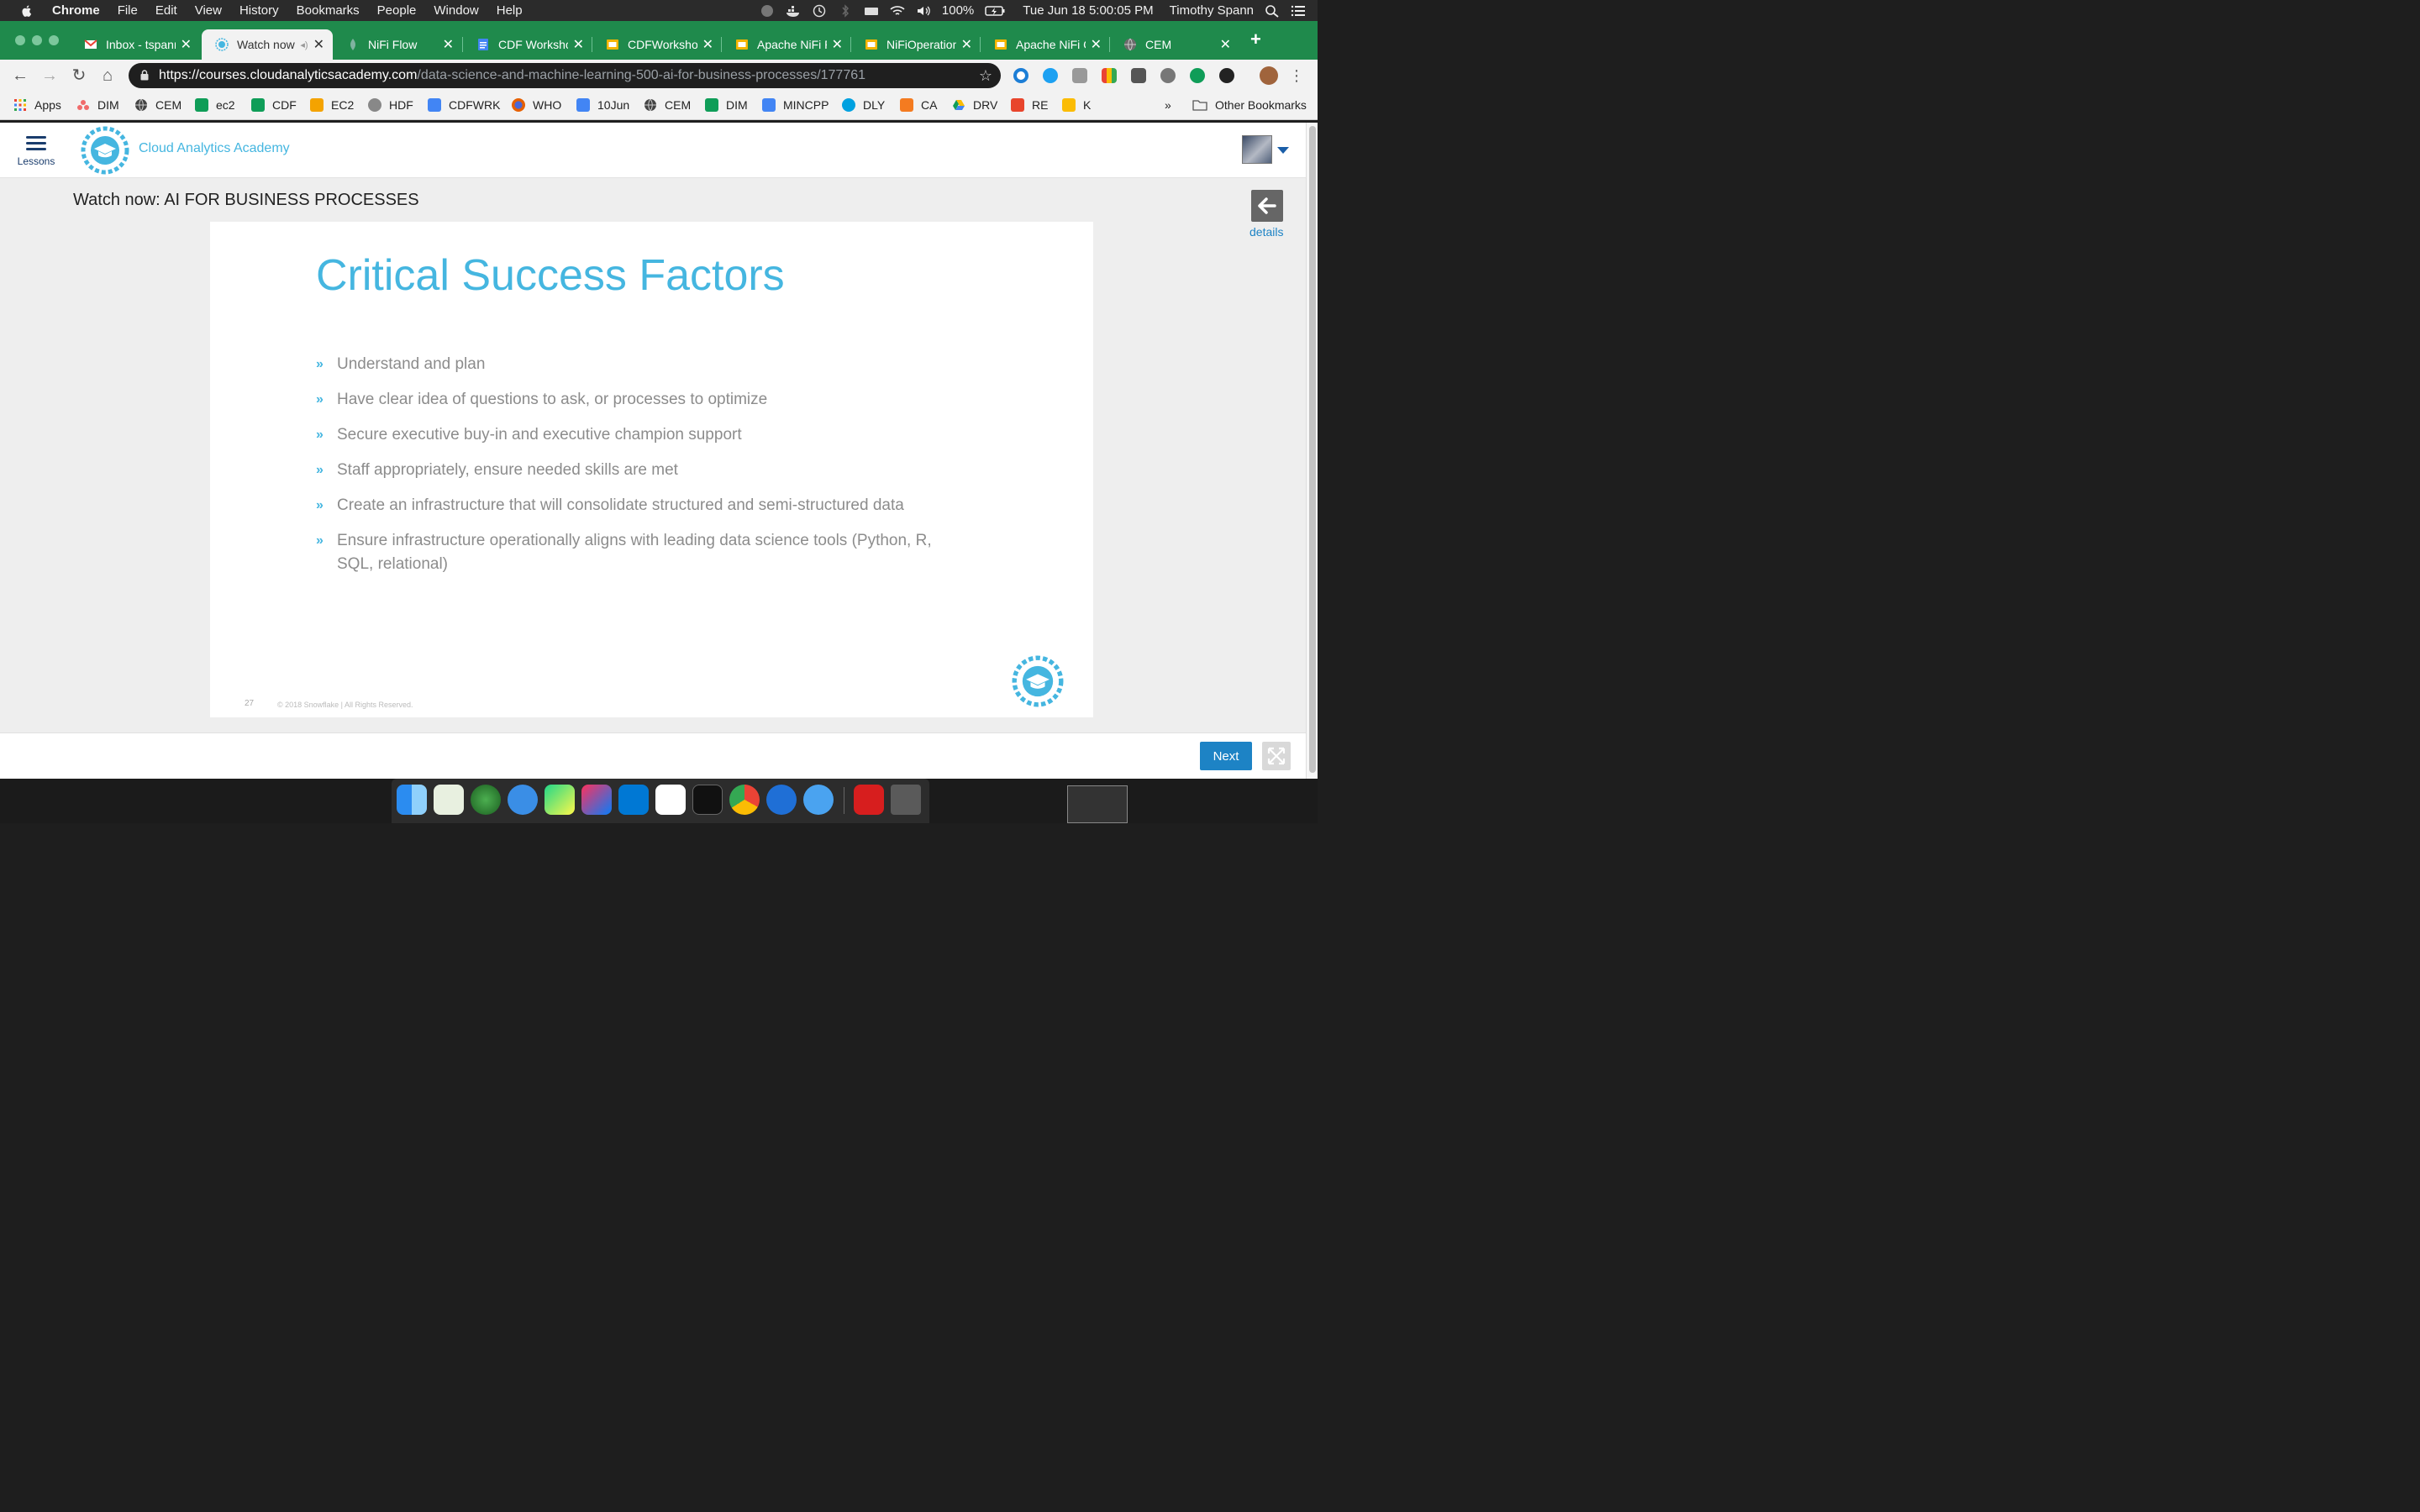  Describe the element at coordinates (105, 150) in the screenshot. I see `cloud-academy-logo-icon` at that location.